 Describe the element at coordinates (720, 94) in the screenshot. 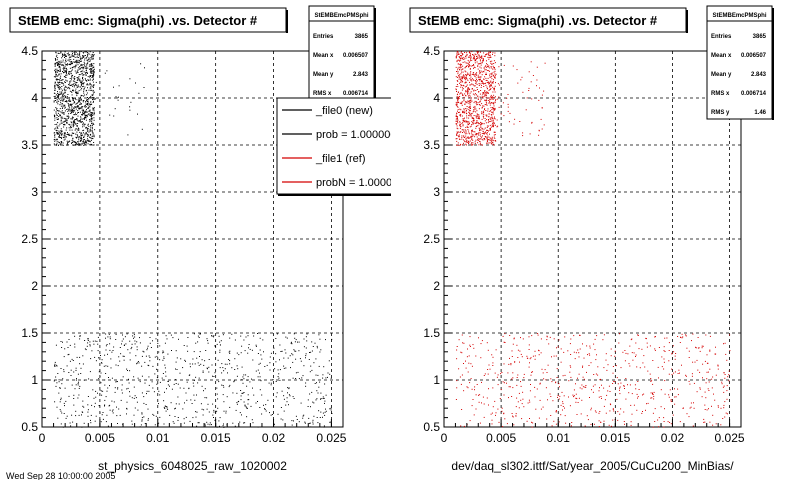

I see `stats-label: RMS x` at that location.